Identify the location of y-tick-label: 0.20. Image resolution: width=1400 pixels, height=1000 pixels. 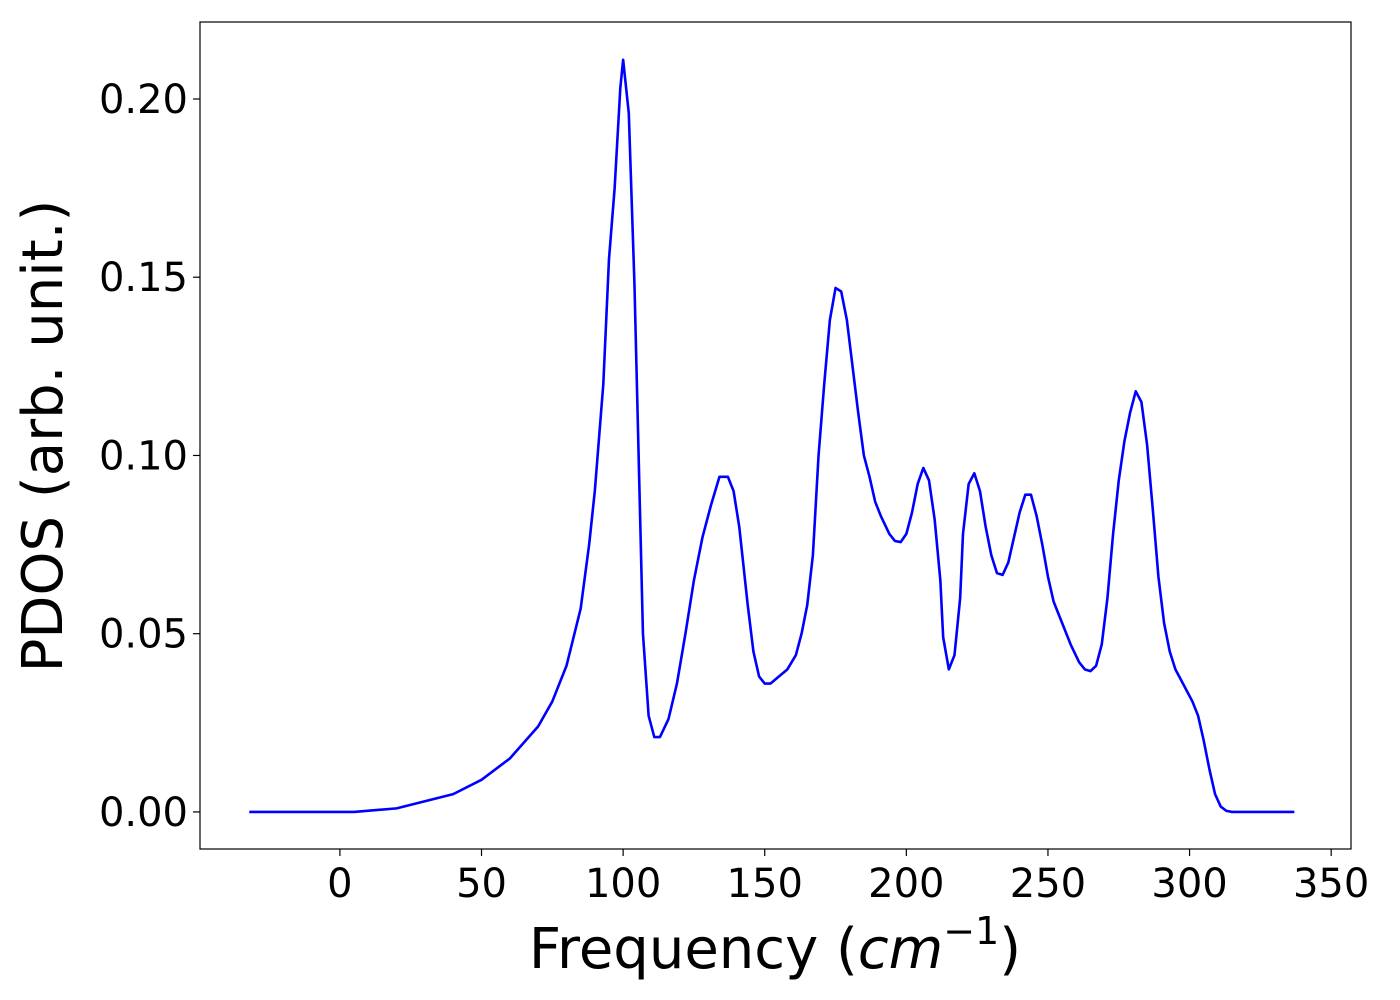
(143, 100).